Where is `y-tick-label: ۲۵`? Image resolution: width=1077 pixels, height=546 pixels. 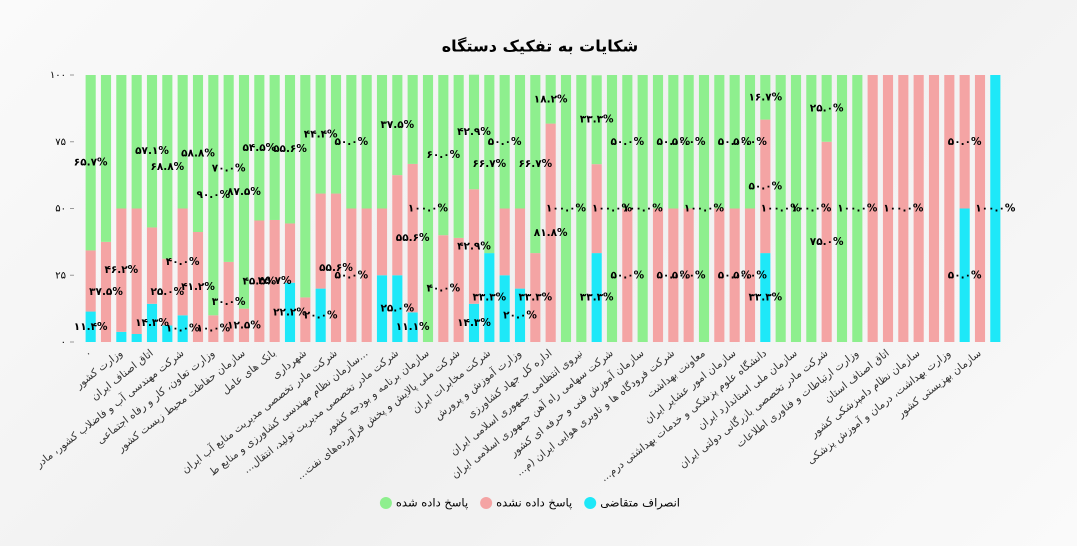 y-tick-label: ۲۵ is located at coordinates (60, 275).